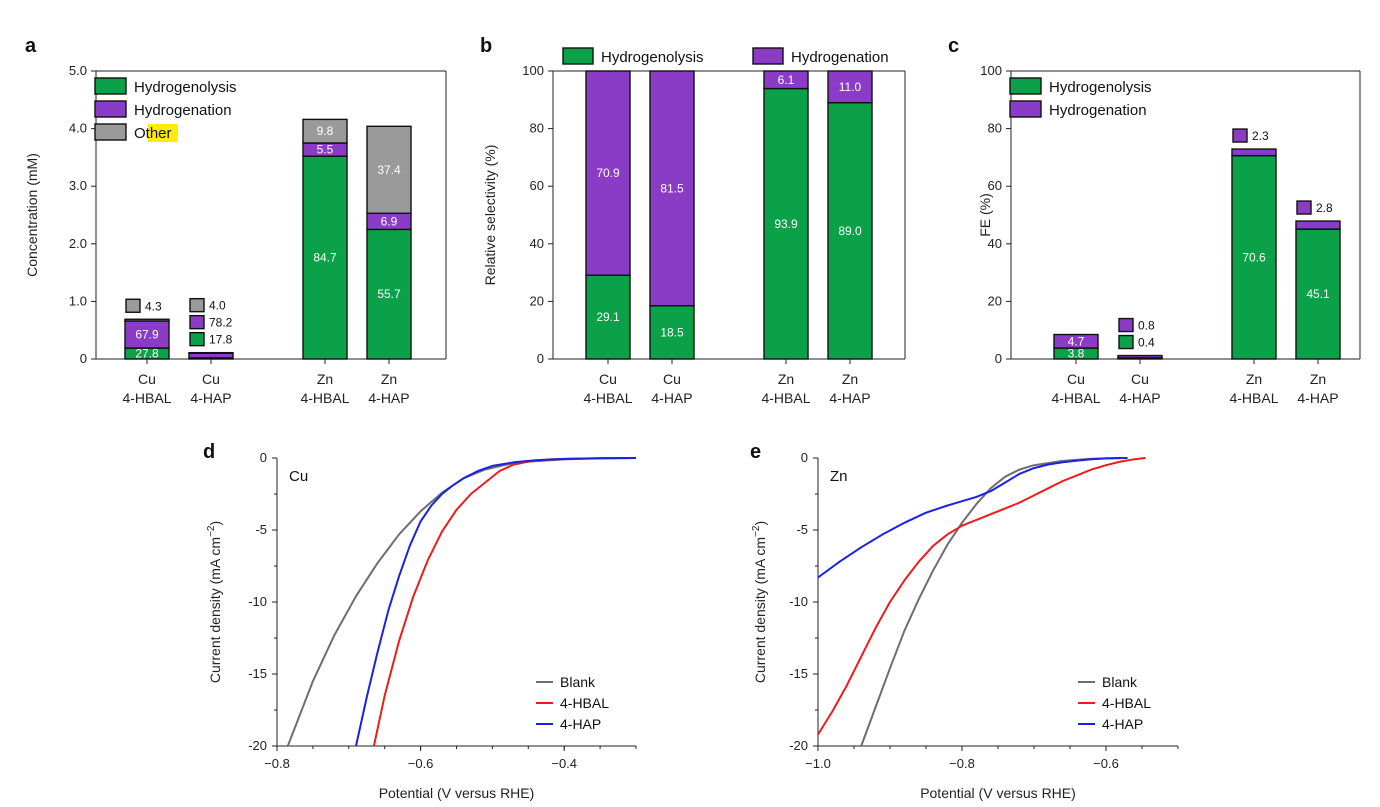  I want to click on y-tick-label: 20, so click(537, 300).